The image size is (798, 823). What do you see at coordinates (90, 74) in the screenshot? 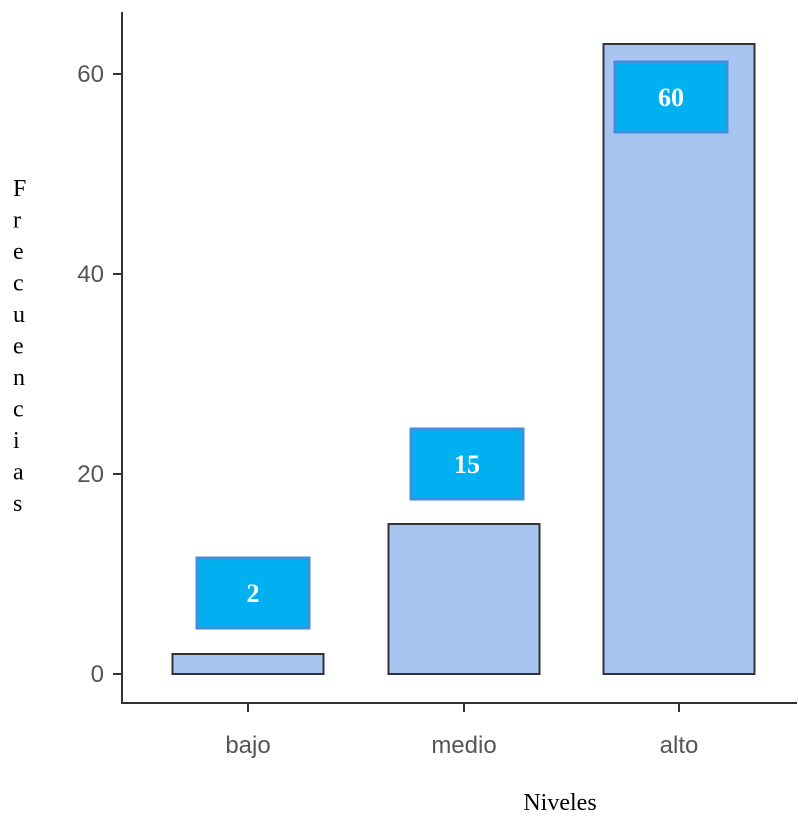
I see `y-tick-label: 60` at bounding box center [90, 74].